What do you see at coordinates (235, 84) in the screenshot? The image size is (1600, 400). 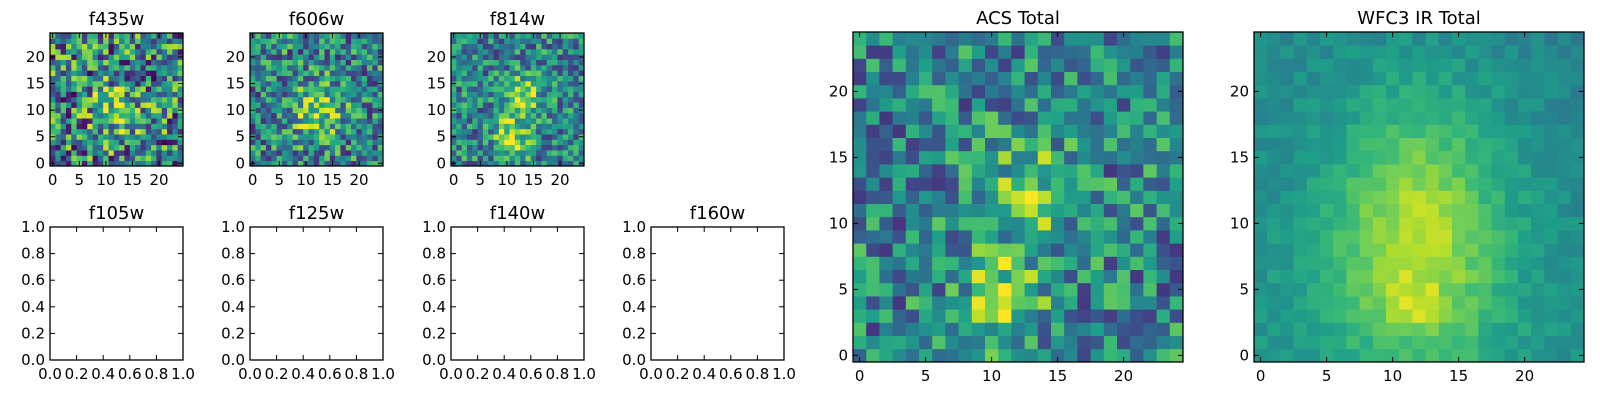 I see `y-tick-label: 15` at bounding box center [235, 84].